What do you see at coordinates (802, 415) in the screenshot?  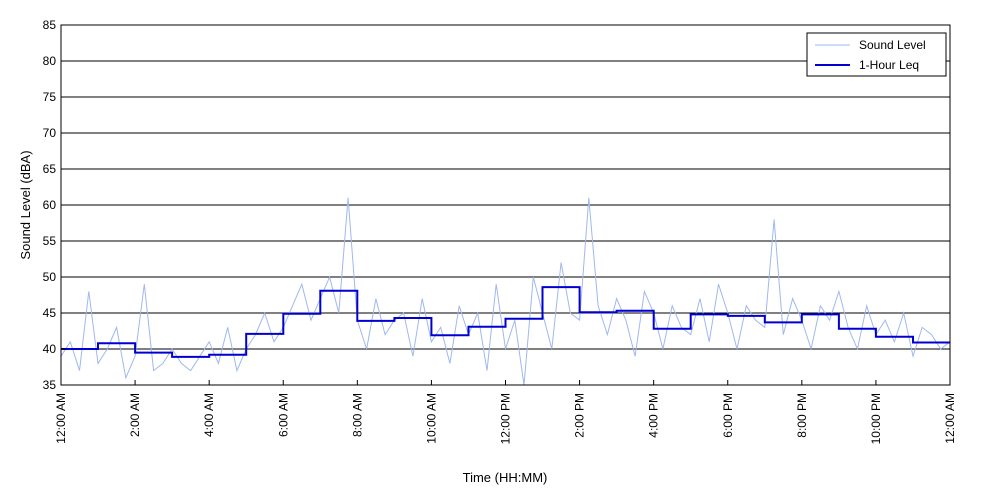 I see `x-tick-label: 8:00 PM` at bounding box center [802, 415].